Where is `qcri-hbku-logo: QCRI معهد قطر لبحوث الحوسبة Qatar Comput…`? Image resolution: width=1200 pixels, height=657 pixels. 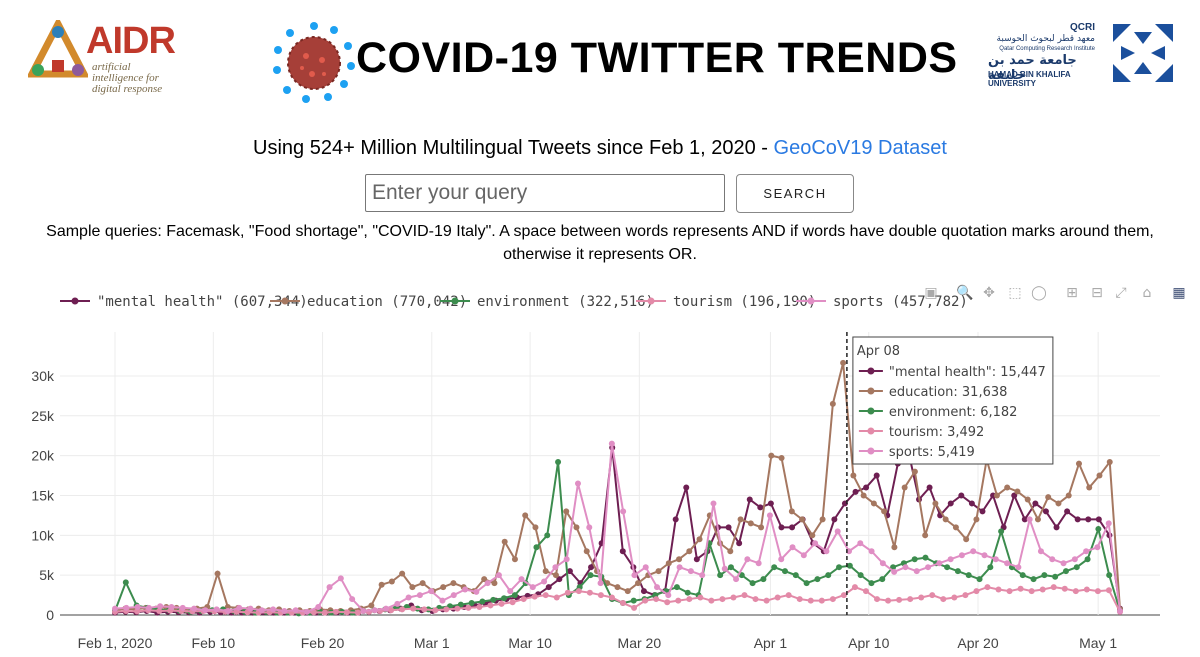
qcri-hbku-logo: QCRI معهد قطر لبحوث الحوسبة Qatar Comput… is located at coordinates (1080, 55).